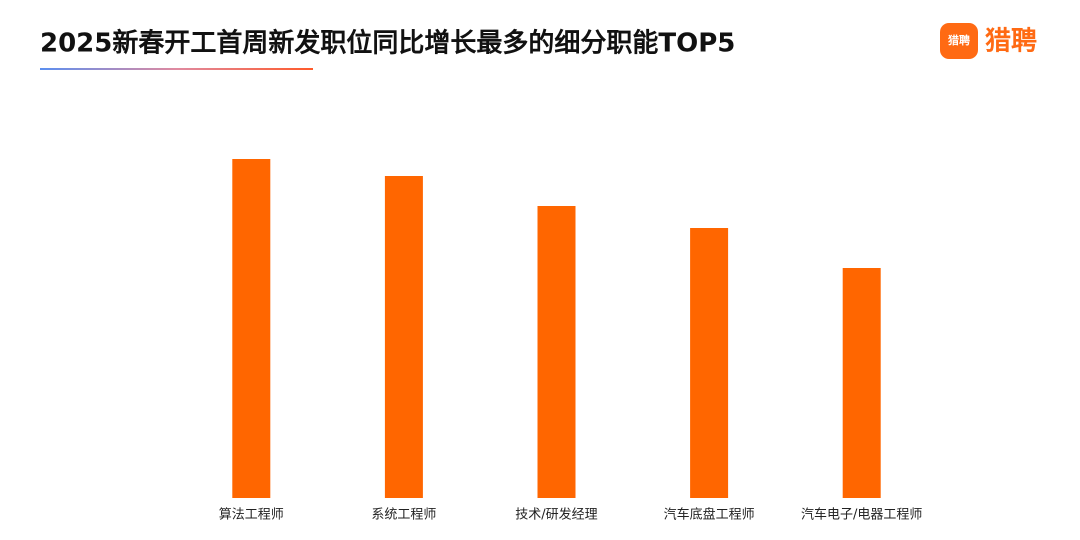  I want to click on logo-text: 猎聘, so click(1011, 42).